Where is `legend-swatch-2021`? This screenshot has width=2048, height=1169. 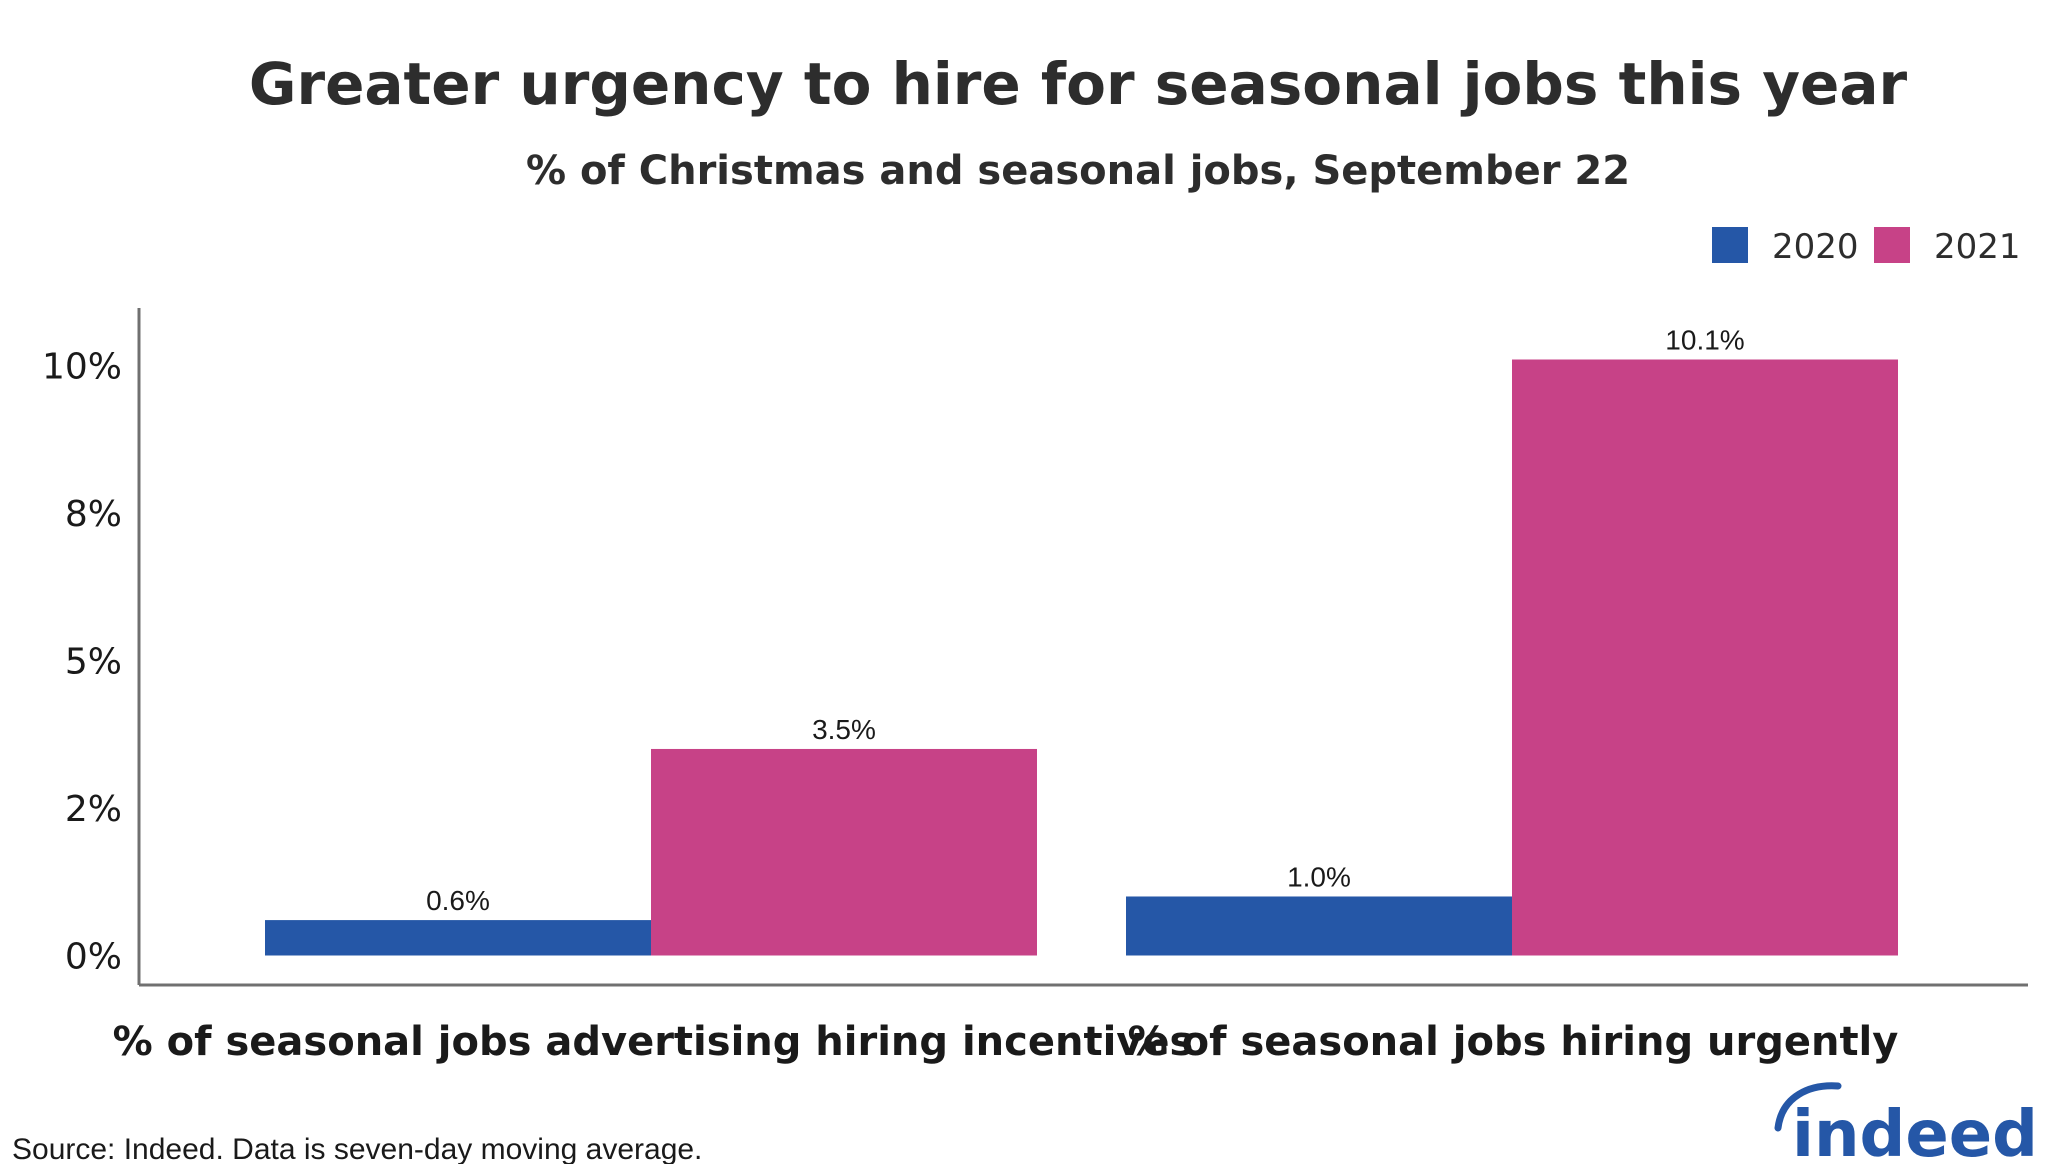
legend-swatch-2021 is located at coordinates (1892, 245).